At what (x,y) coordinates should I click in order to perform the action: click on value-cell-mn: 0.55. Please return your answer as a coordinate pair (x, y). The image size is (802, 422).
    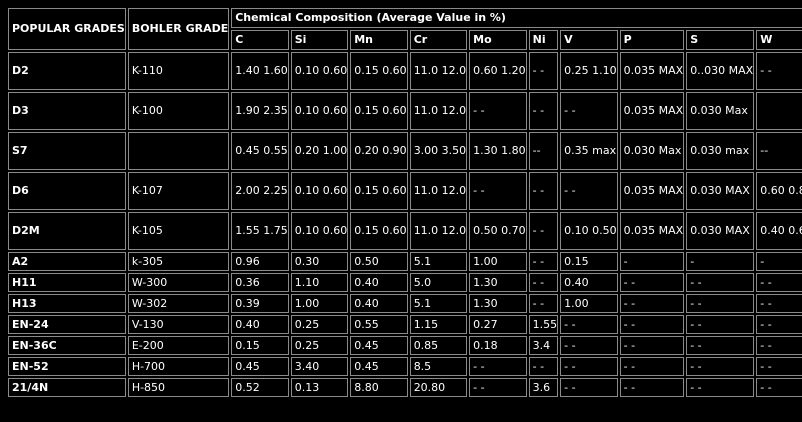
    Looking at the image, I should click on (379, 324).